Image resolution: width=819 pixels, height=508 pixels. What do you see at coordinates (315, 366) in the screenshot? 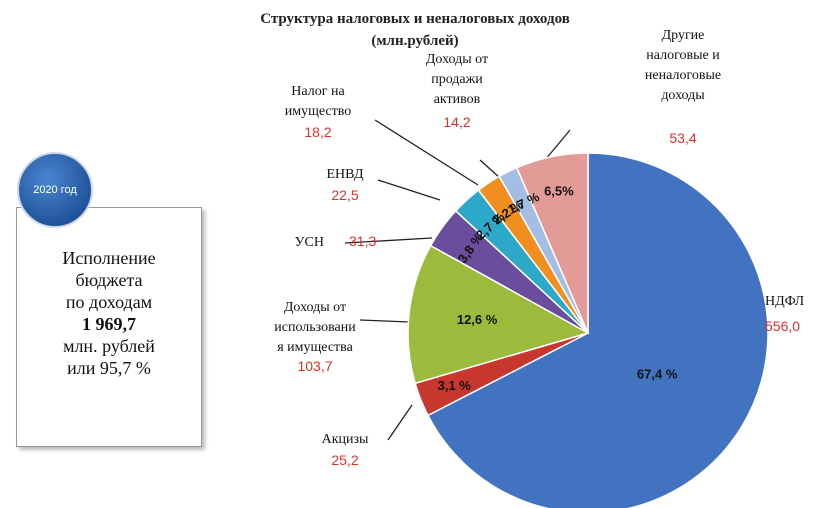
I see `value-label: 103,7` at bounding box center [315, 366].